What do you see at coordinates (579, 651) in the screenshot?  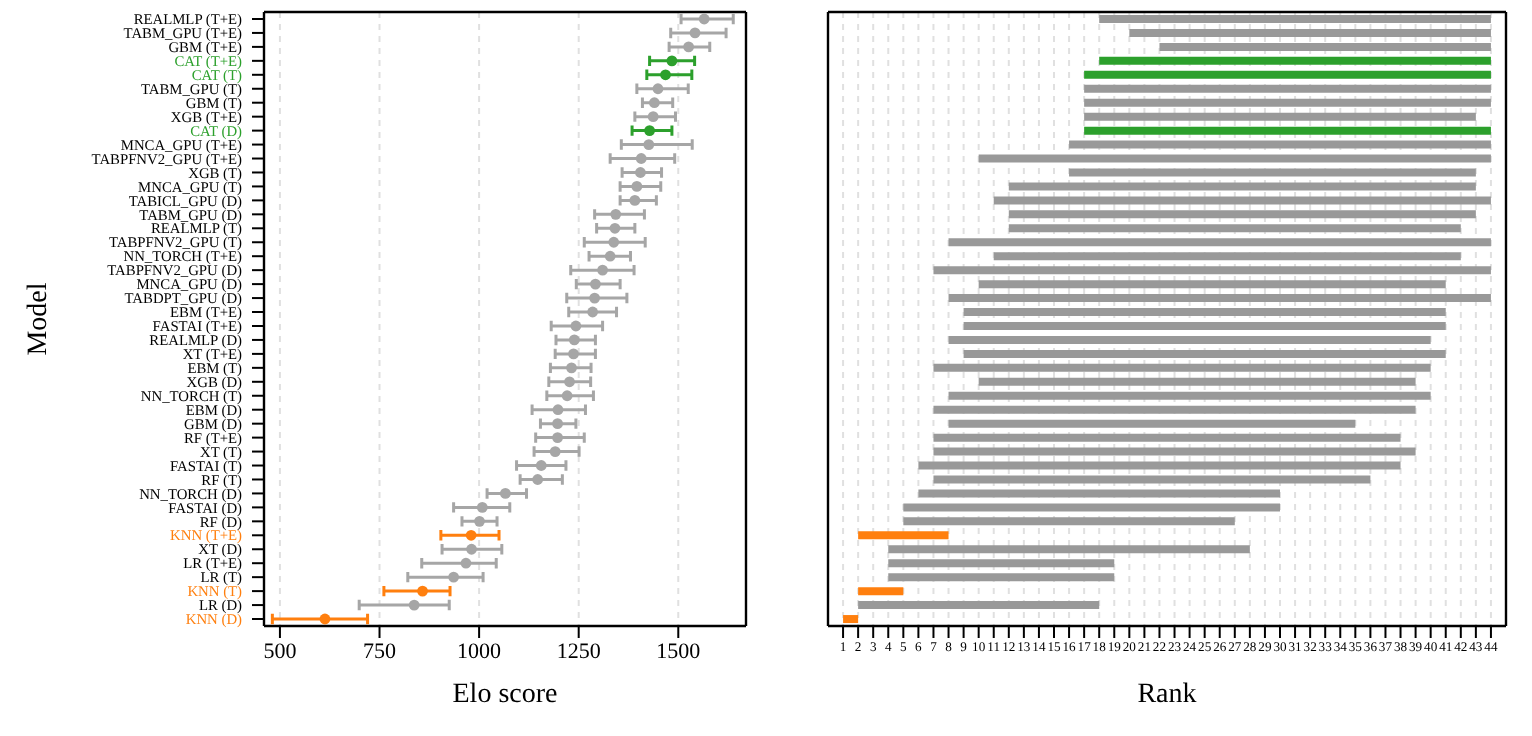 I see `x-tick-label: 1250` at bounding box center [579, 651].